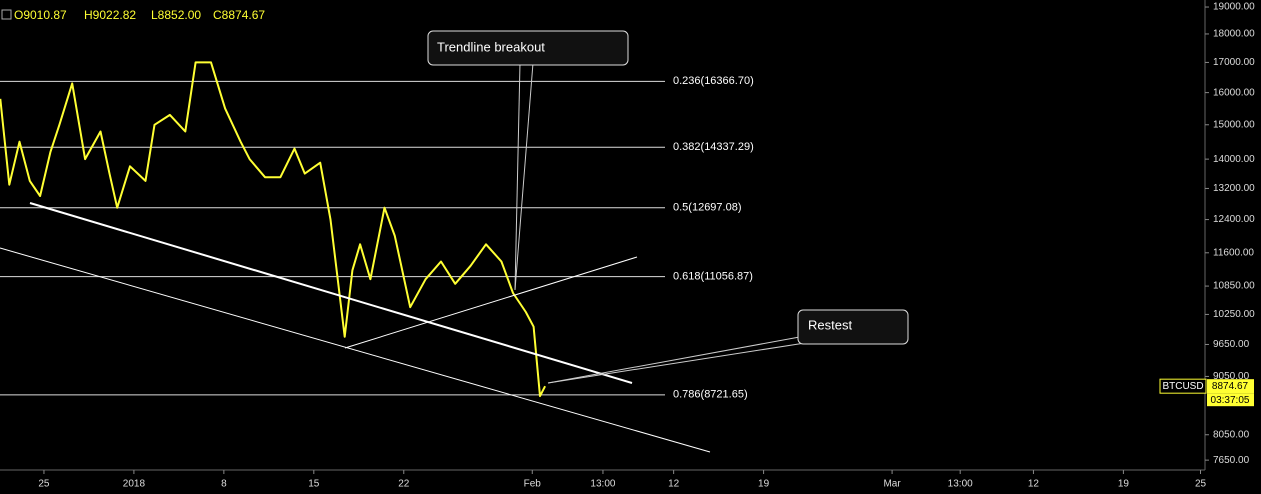 This screenshot has width=1261, height=494. I want to click on y-tick-label: 11600.00, so click(1233, 252).